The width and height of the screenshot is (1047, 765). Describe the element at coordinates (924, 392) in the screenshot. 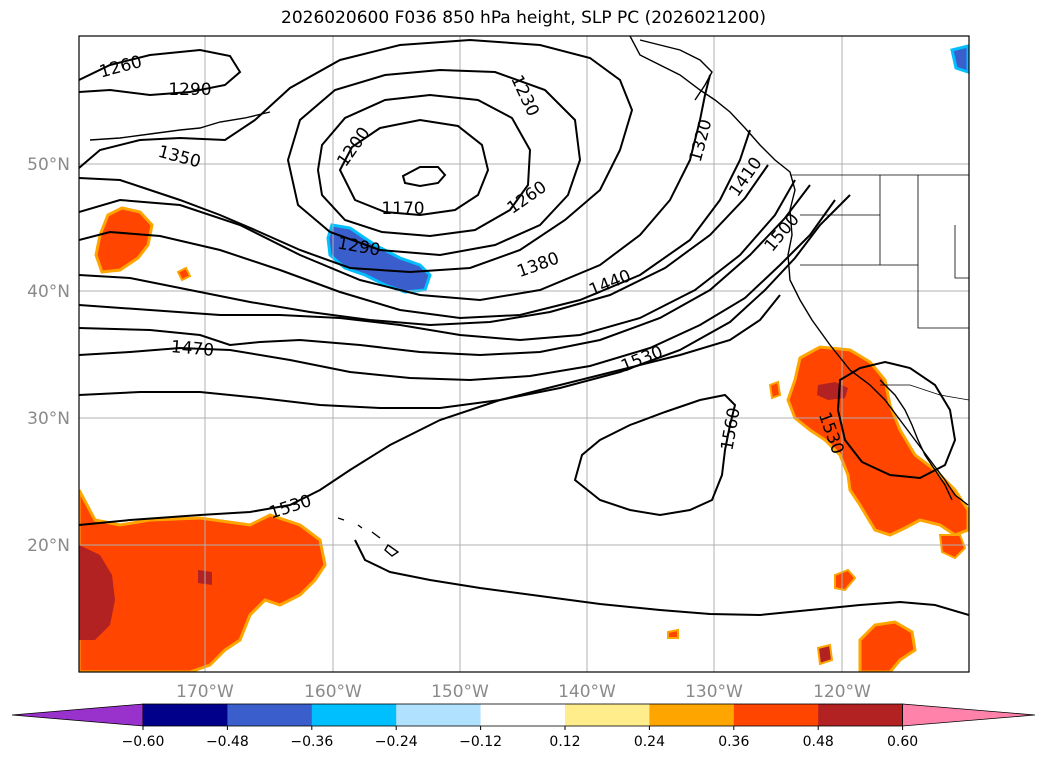

I see `border-us-mexico` at that location.